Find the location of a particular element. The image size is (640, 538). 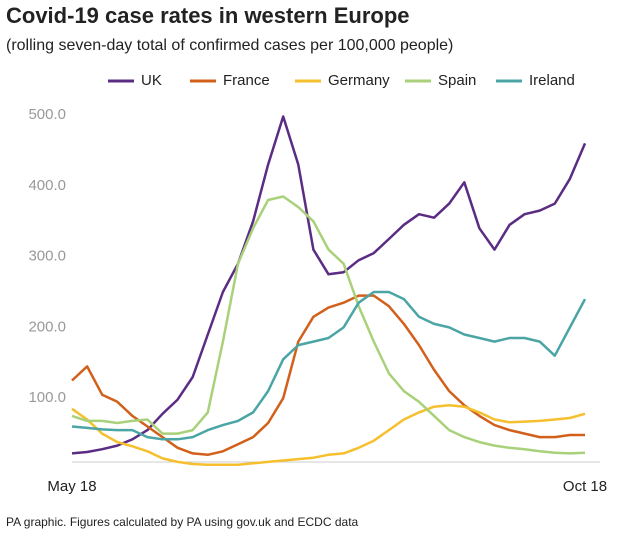

y-tick-label: 300.0 is located at coordinates (47, 256).